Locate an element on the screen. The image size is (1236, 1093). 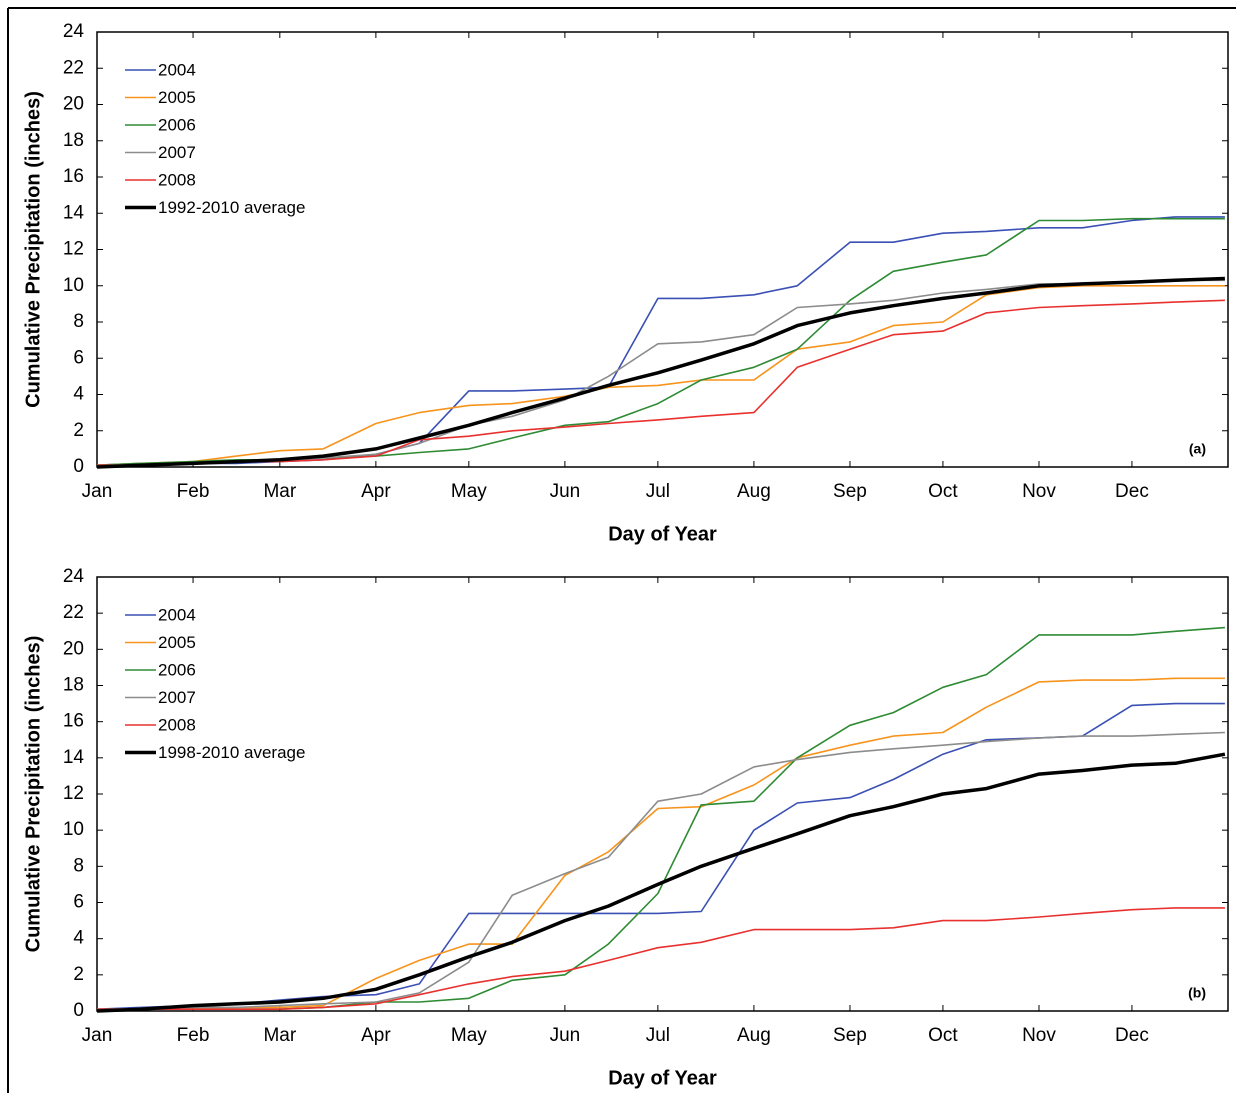
legend-label: 1992-2010 average is located at coordinates (231, 207).